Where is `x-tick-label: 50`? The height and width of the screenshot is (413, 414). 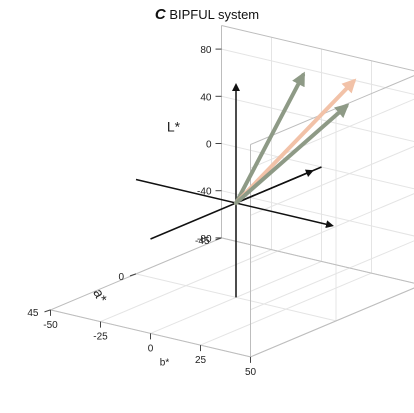 x-tick-label: 50 is located at coordinates (251, 372).